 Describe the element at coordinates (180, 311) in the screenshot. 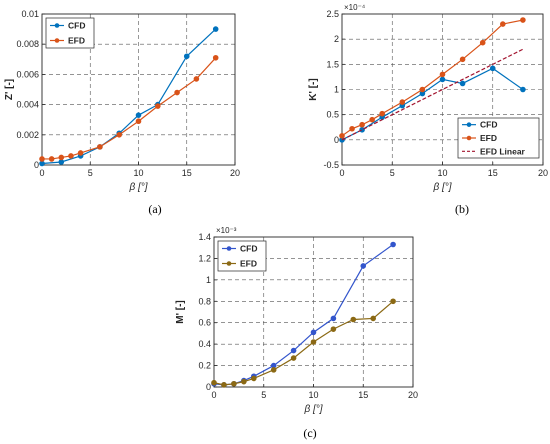

I see `y-axis-label: M' [-]` at that location.